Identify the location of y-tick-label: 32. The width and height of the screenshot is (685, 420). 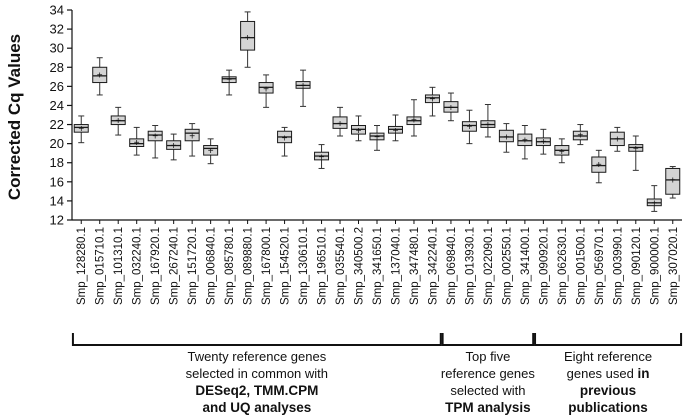
(57, 29).